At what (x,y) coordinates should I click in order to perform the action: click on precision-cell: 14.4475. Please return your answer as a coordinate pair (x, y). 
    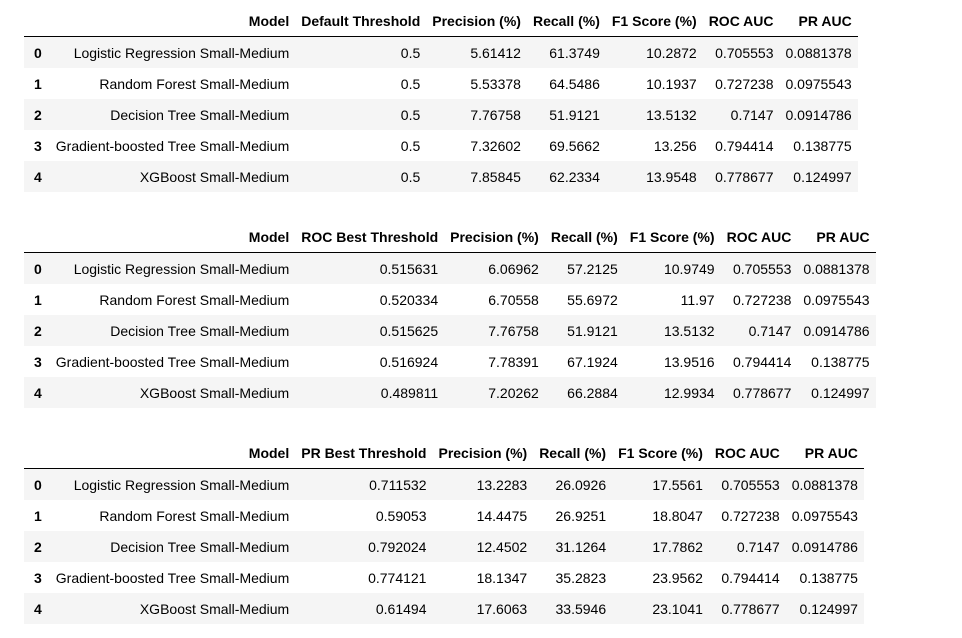
    Looking at the image, I should click on (502, 515).